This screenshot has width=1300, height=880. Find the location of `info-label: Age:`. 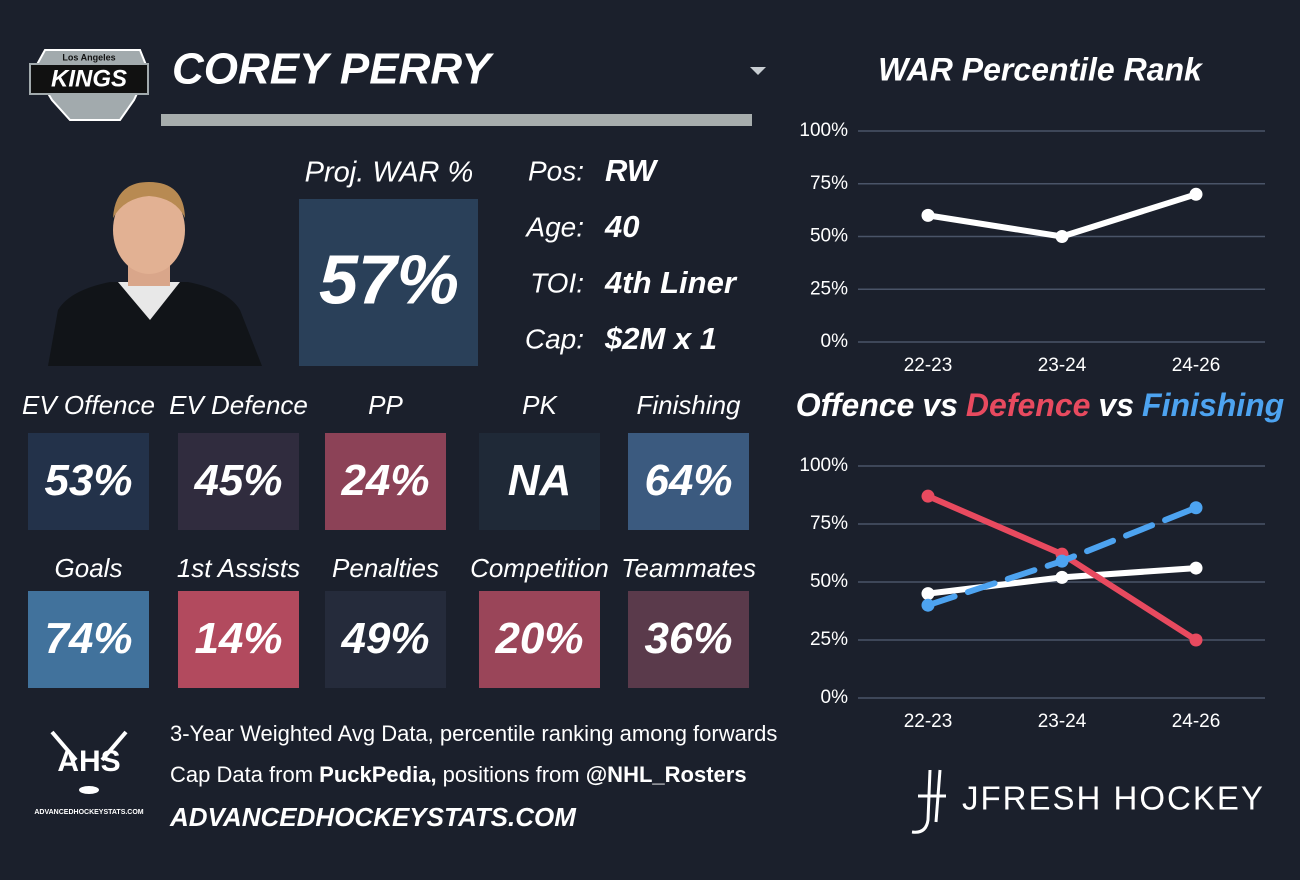

info-label: Age: is located at coordinates (554, 226).